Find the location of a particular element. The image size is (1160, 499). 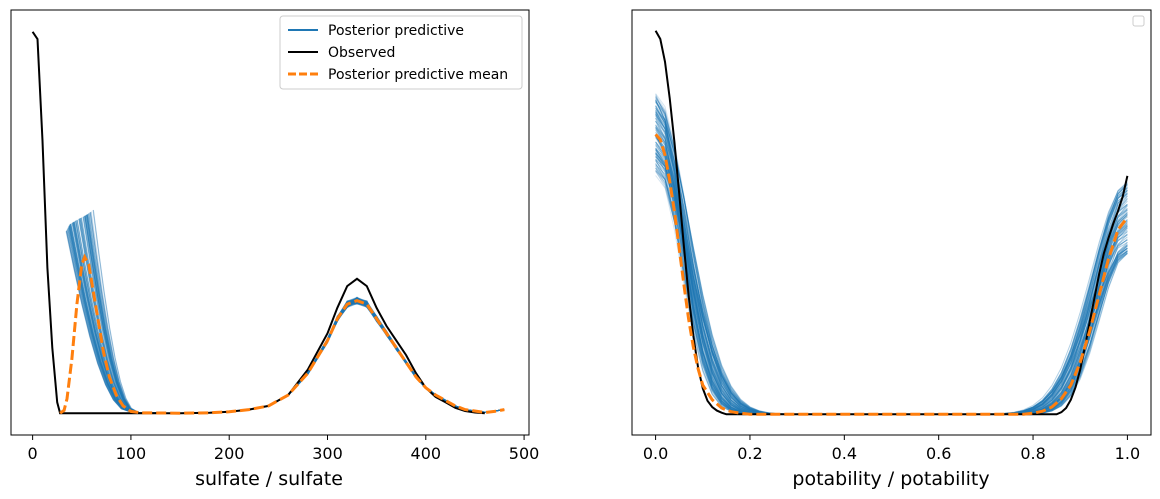

legend-box is located at coordinates (401, 52).